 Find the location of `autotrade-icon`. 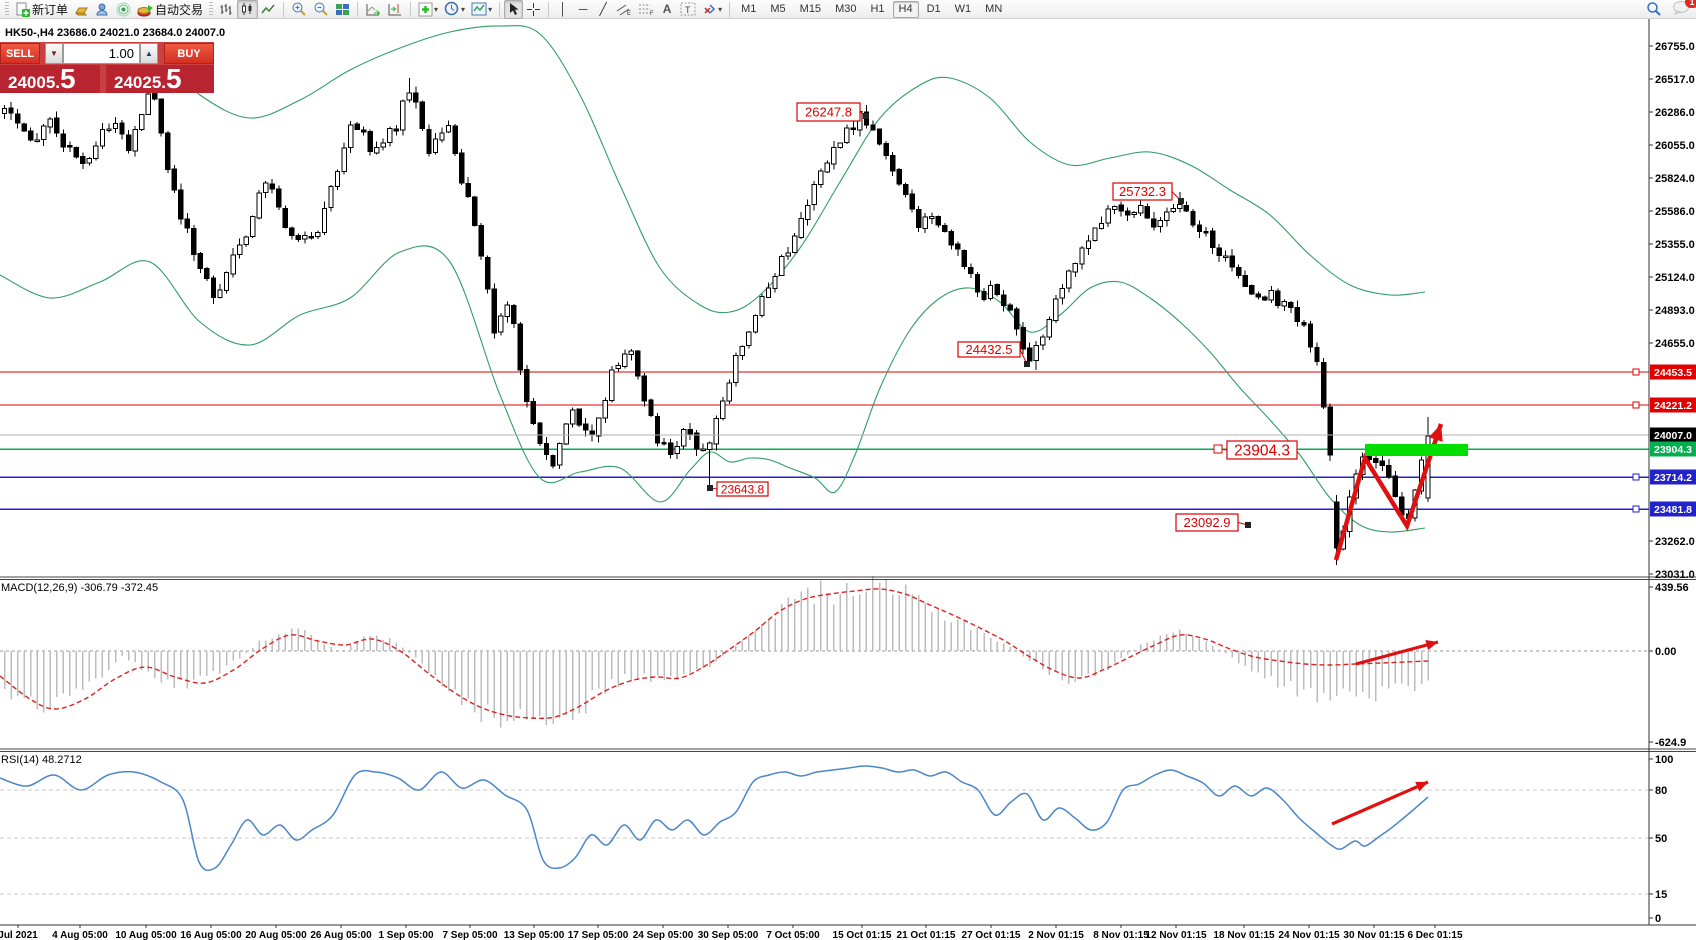

autotrade-icon is located at coordinates (145, 10).